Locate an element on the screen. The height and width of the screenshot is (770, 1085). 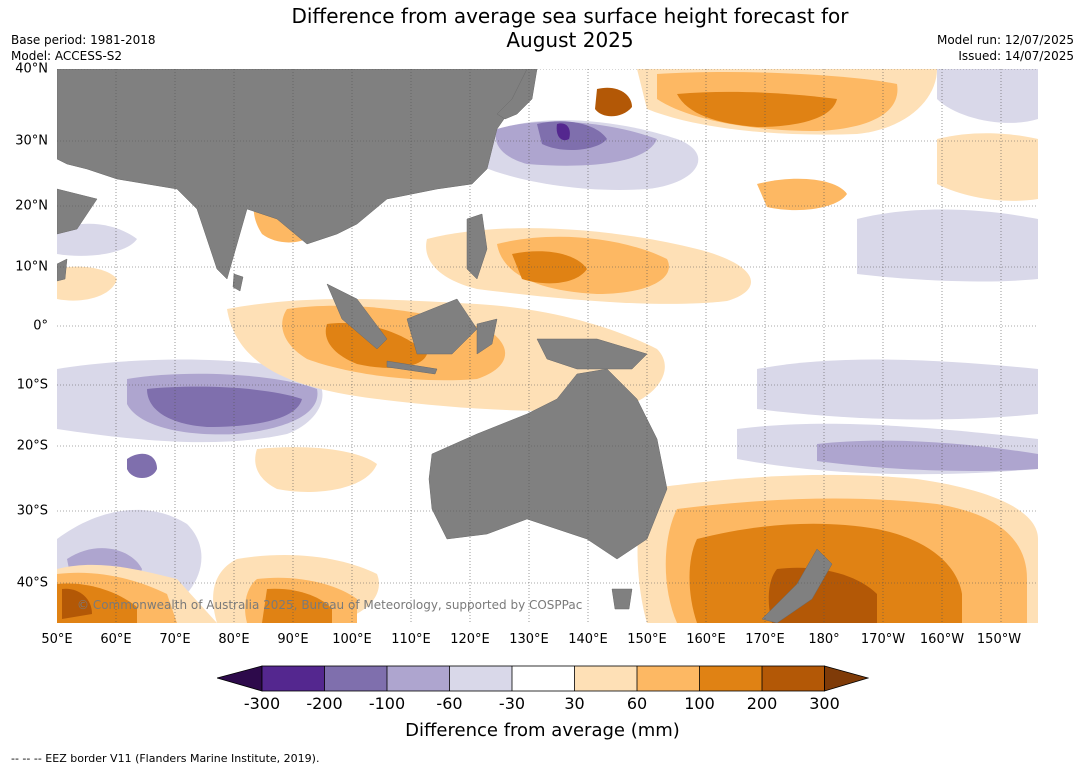
colorbar-extend-low is located at coordinates (240, 678).